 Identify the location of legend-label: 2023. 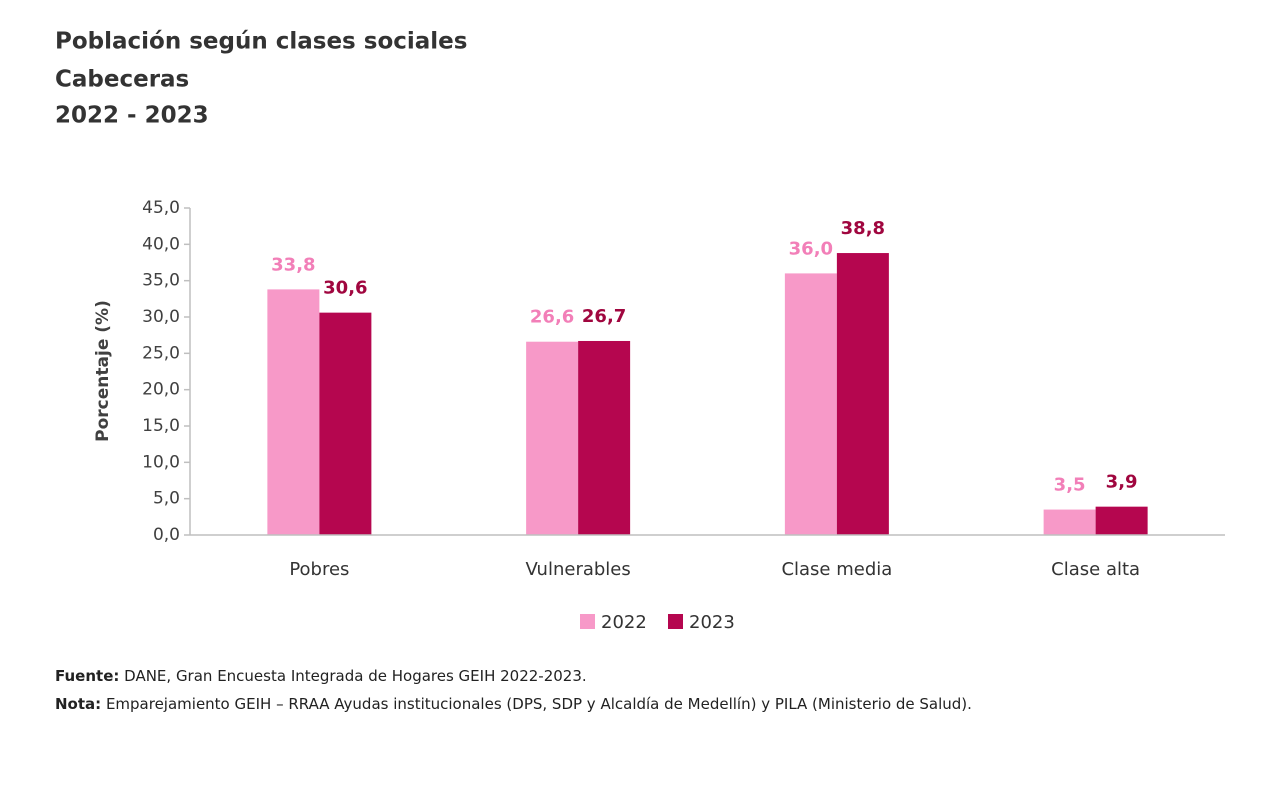
(712, 622).